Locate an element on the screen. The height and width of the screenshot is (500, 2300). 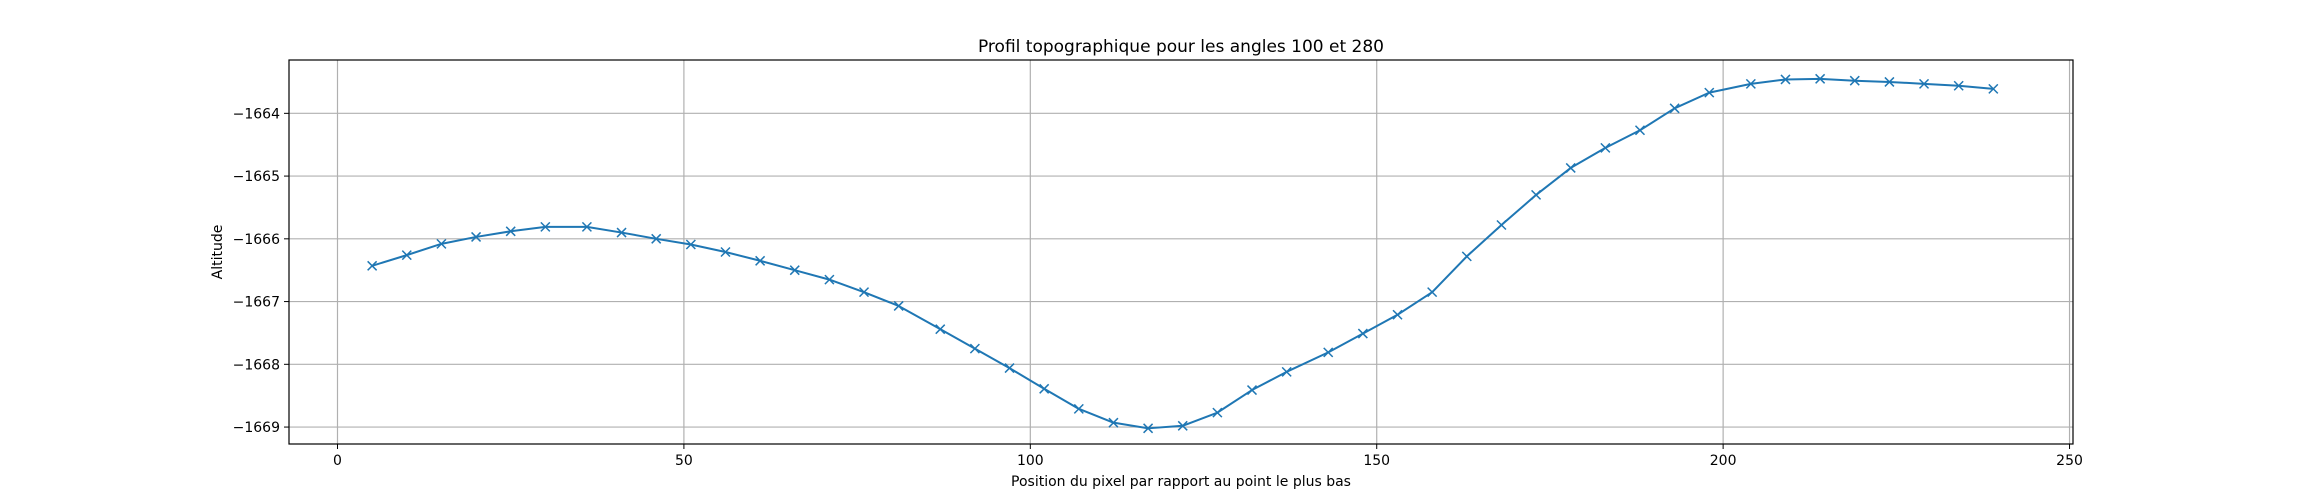
y-tick-label: −1665 is located at coordinates (256, 177).